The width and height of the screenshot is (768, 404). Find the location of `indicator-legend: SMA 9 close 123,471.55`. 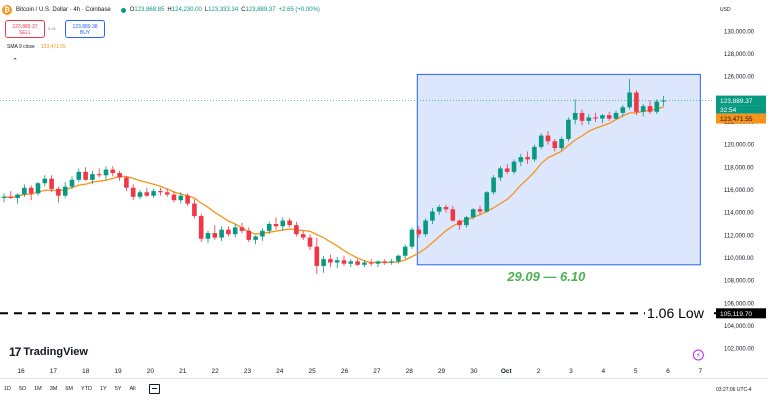

indicator-legend: SMA 9 close 123,471.55 is located at coordinates (36, 47).